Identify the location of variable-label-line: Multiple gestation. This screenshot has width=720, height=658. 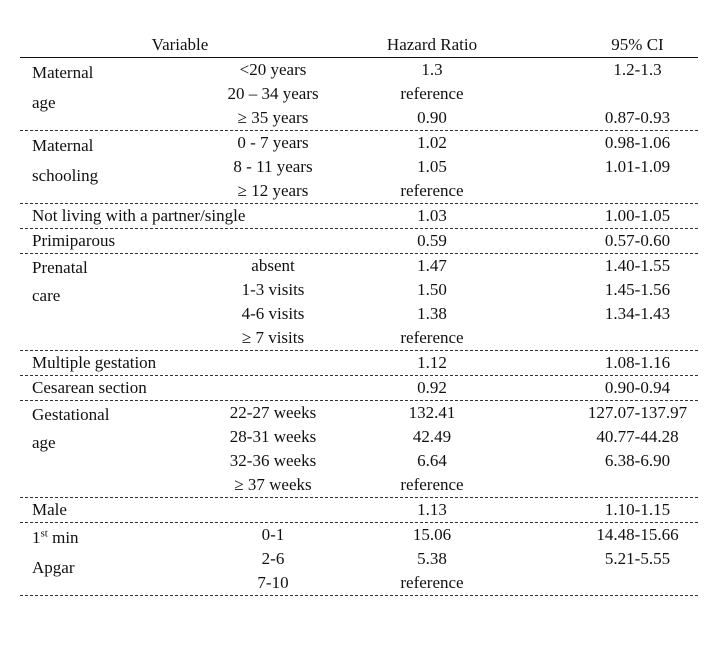
(94, 362).